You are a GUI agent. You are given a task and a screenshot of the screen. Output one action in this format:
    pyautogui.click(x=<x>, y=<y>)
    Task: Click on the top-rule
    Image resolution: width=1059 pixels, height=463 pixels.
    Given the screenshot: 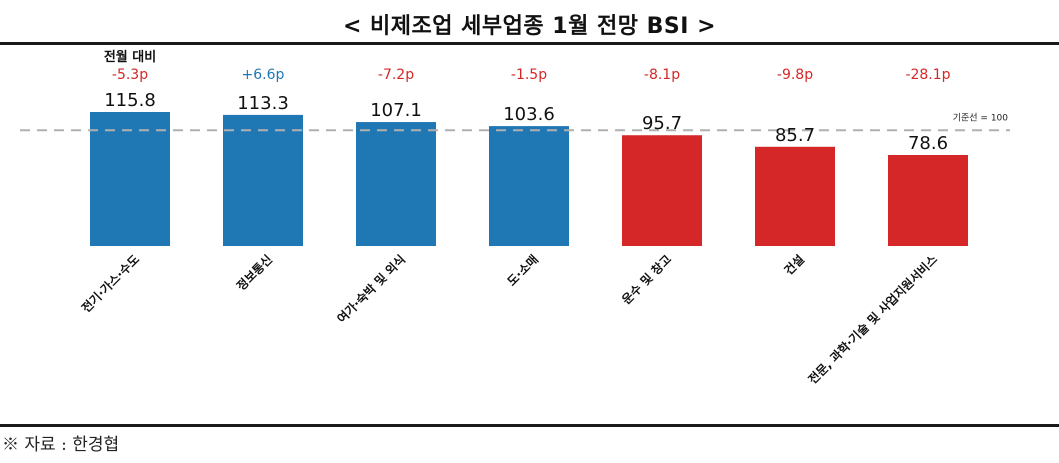 What is the action you would take?
    pyautogui.click(x=529, y=43)
    